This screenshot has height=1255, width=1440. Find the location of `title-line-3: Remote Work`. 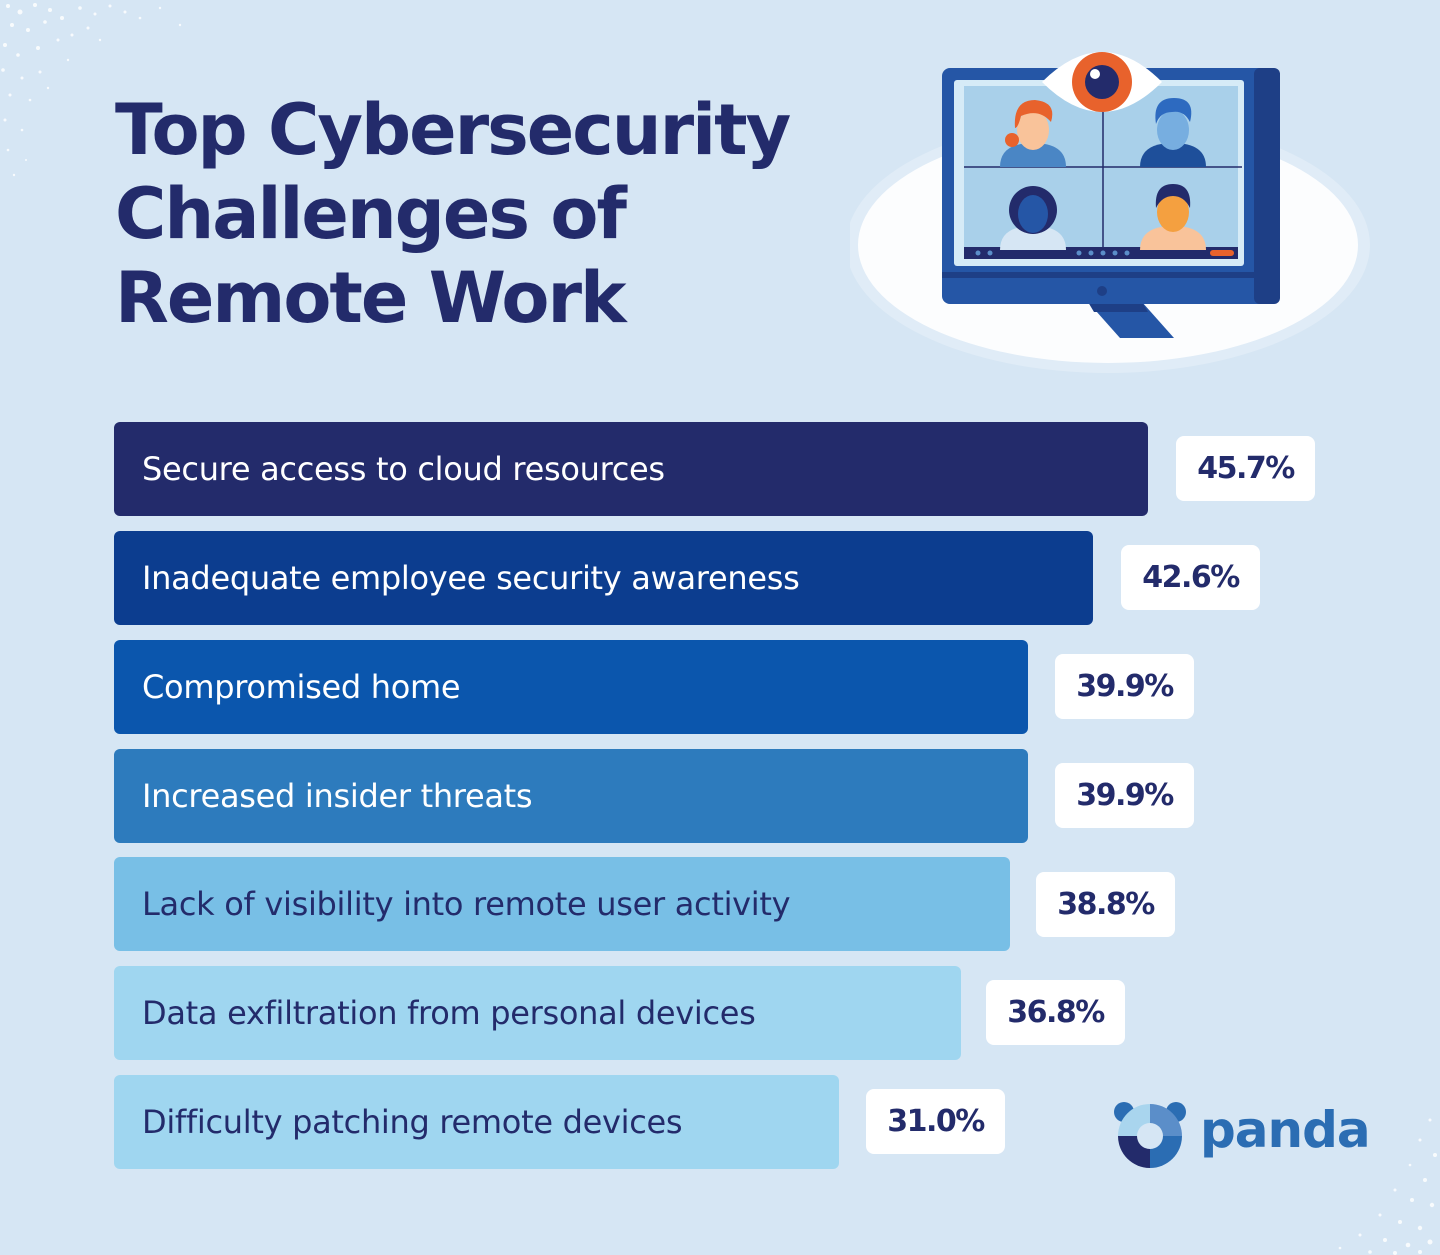

title-line-3: Remote Work is located at coordinates (371, 298).